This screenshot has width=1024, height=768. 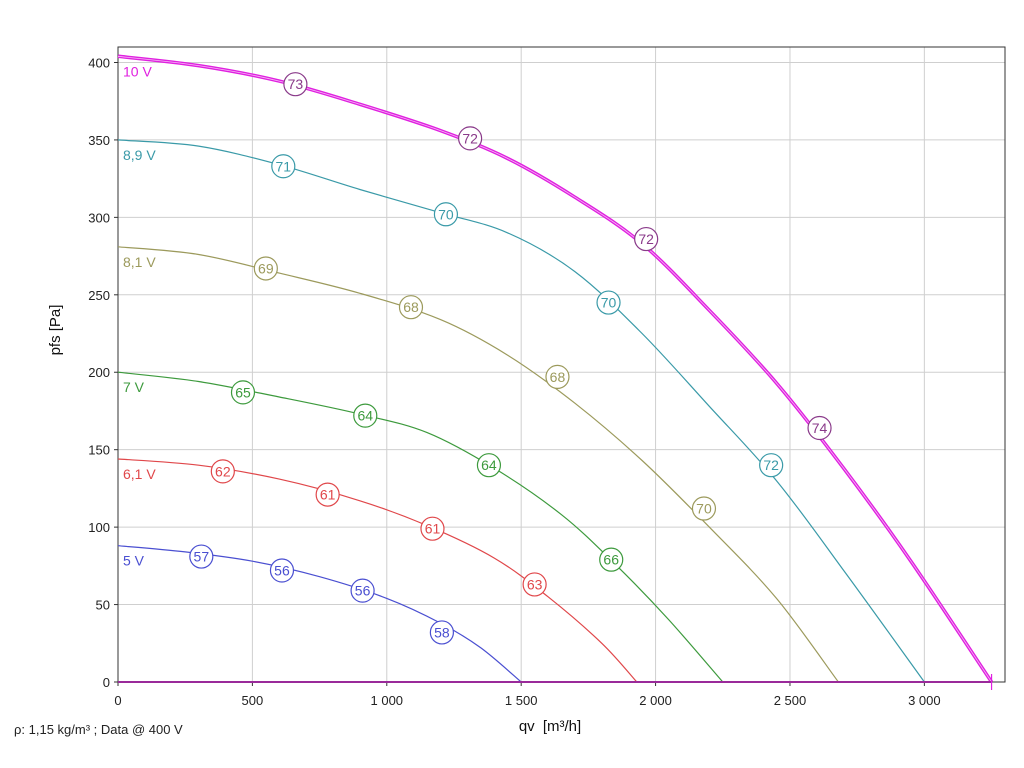 What do you see at coordinates (99, 527) in the screenshot?
I see `y-tick-label: 100` at bounding box center [99, 527].